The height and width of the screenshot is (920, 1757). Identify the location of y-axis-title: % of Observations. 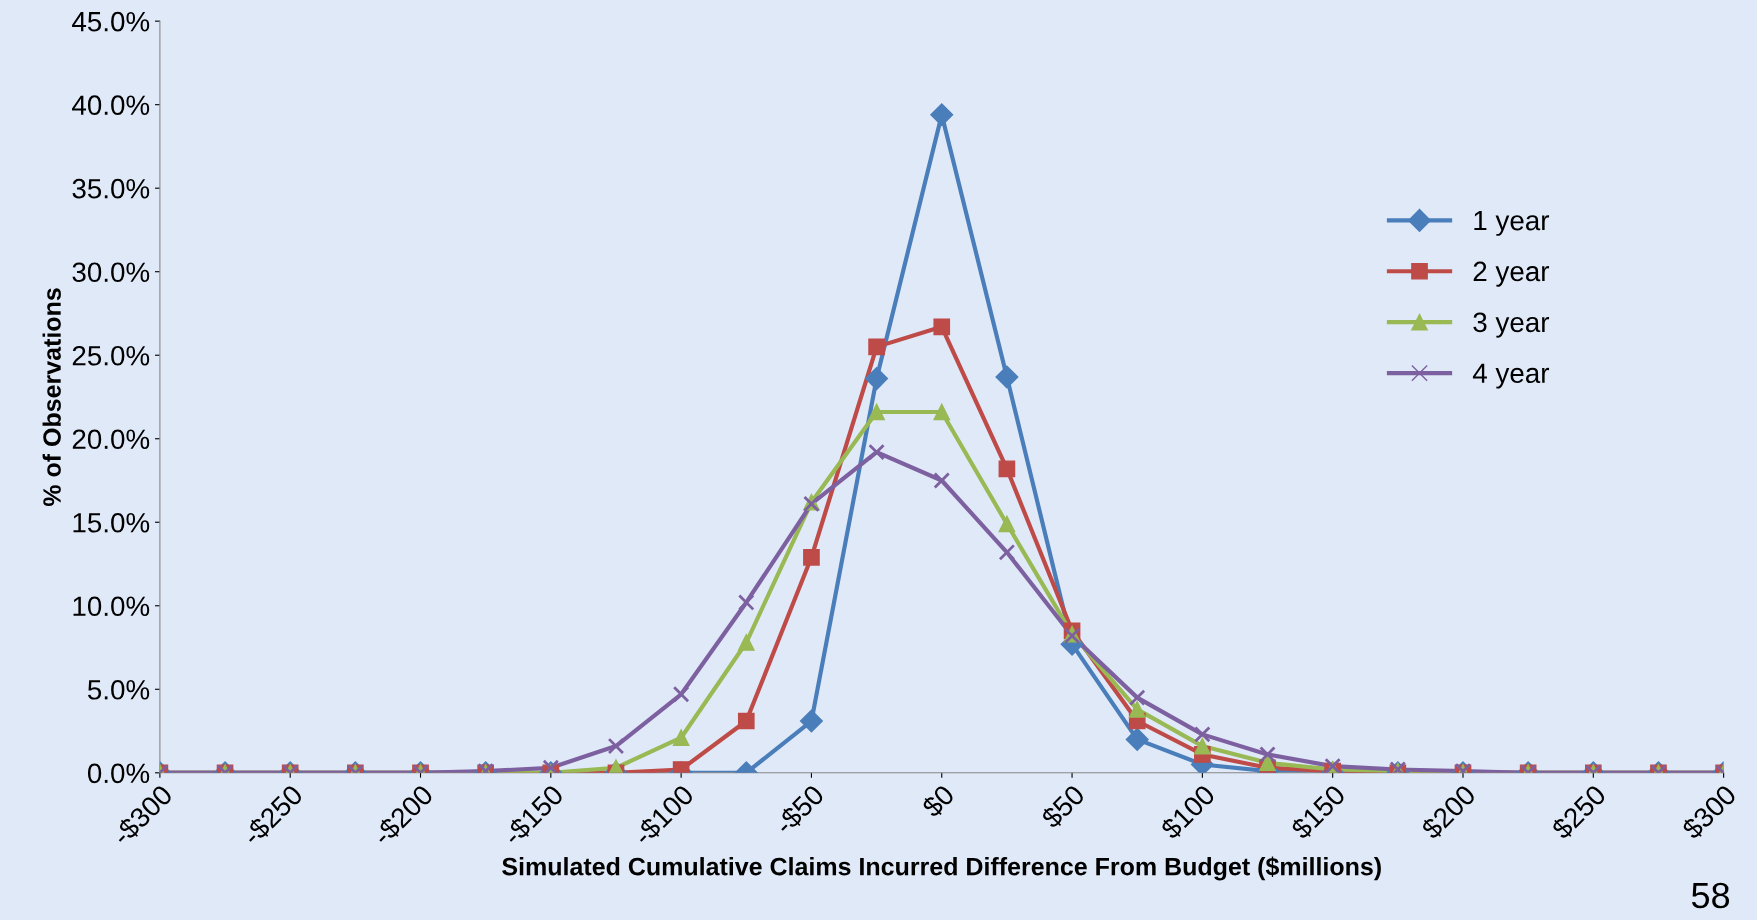
(51, 397).